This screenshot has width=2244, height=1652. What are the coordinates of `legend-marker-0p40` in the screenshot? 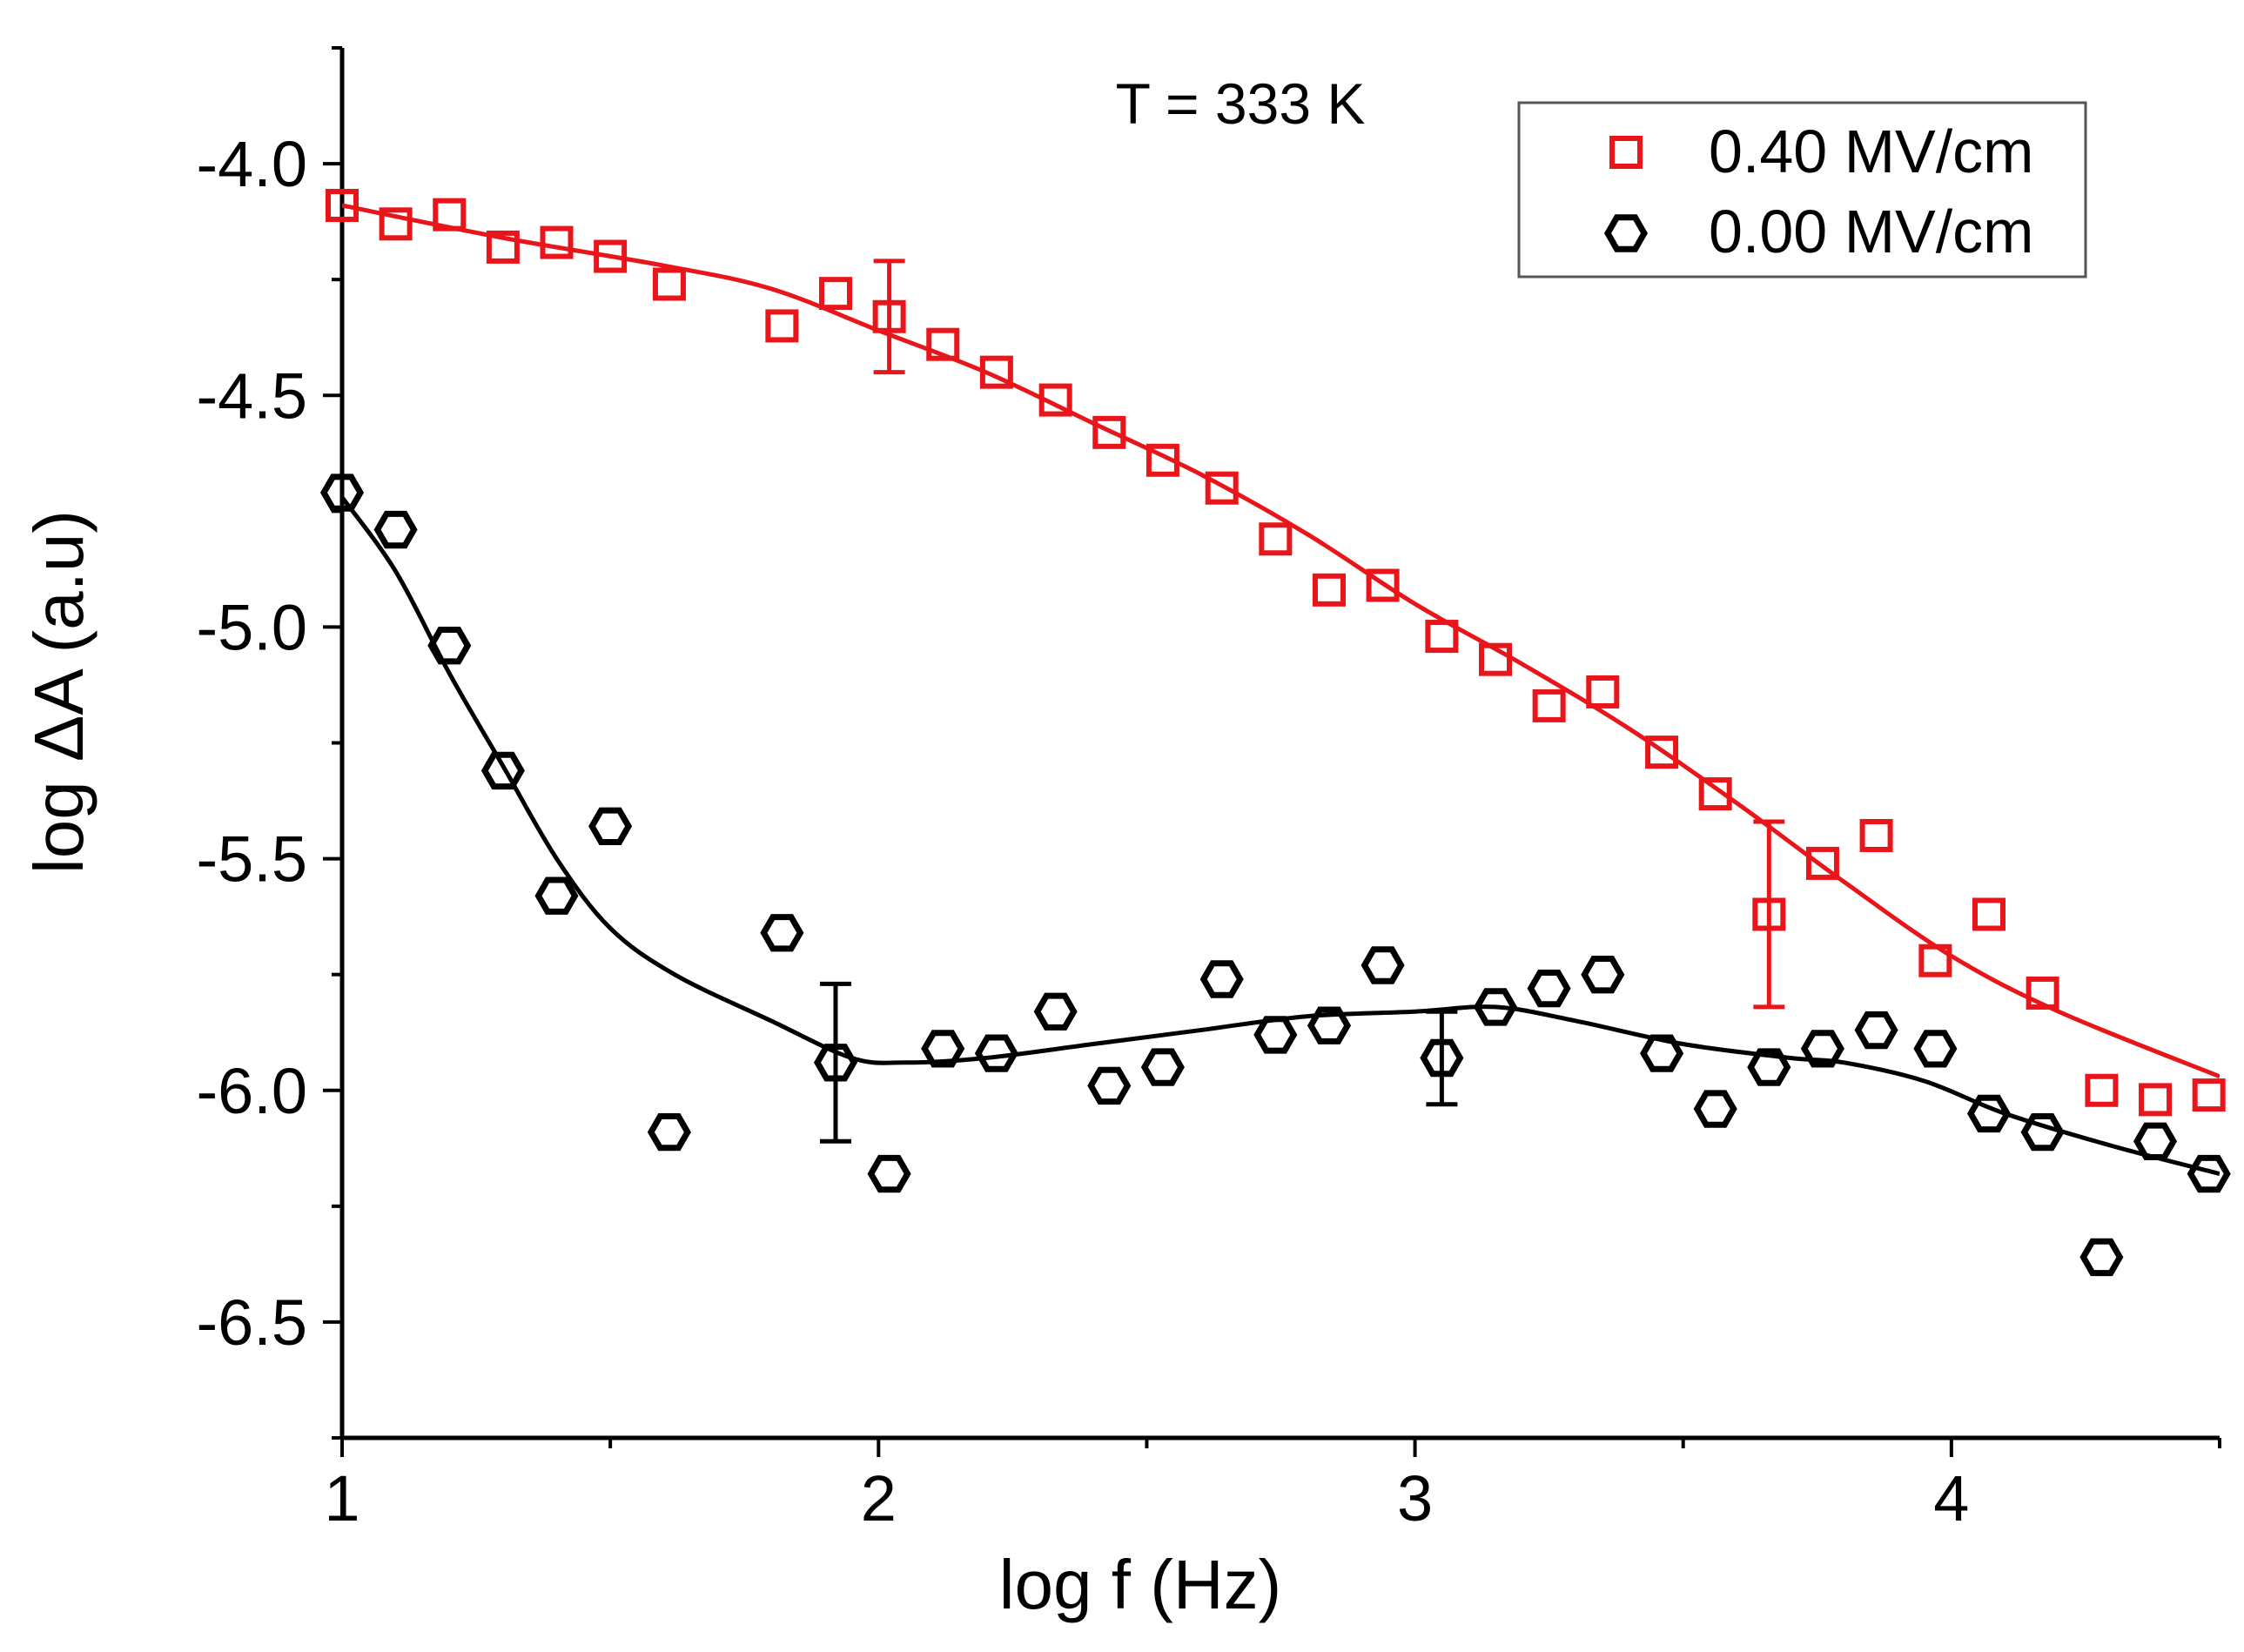 It's located at (1626, 153).